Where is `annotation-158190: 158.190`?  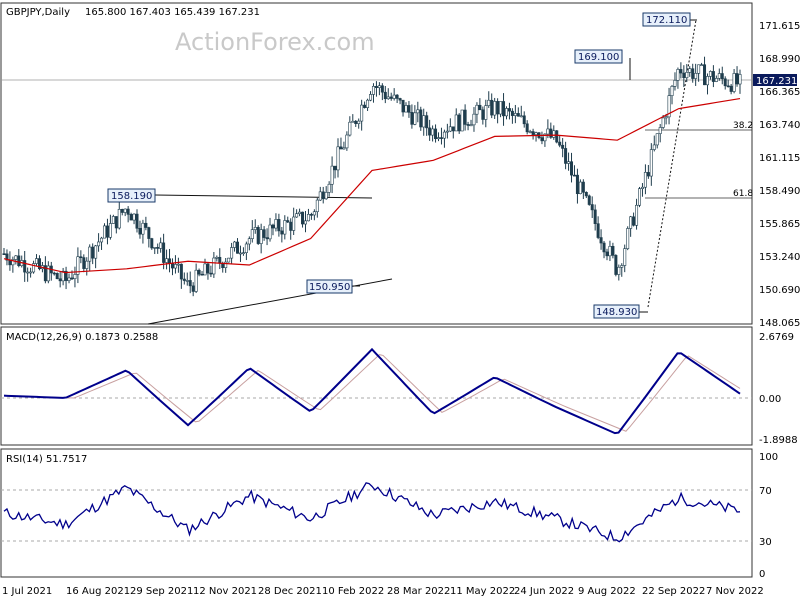 annotation-158190: 158.190 is located at coordinates (131, 195).